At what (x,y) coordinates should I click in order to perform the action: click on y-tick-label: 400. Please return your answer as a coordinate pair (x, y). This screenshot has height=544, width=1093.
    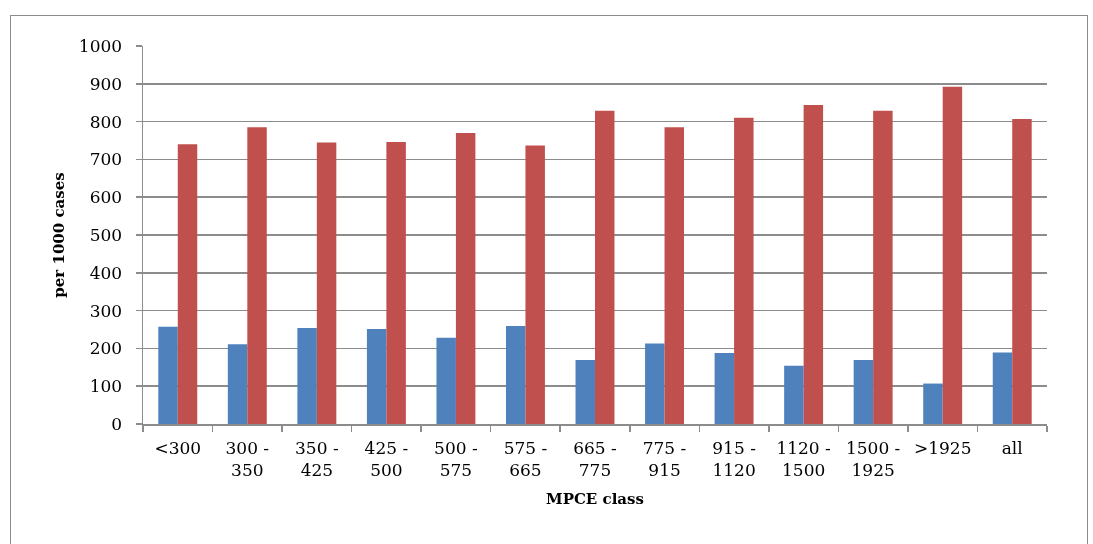
    Looking at the image, I should click on (106, 272).